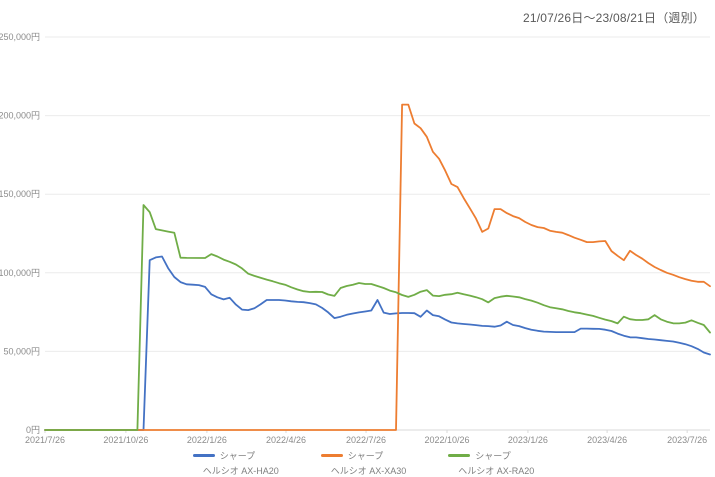  Describe the element at coordinates (207, 440) in the screenshot. I see `svg-text: 2022/1/26` at that location.